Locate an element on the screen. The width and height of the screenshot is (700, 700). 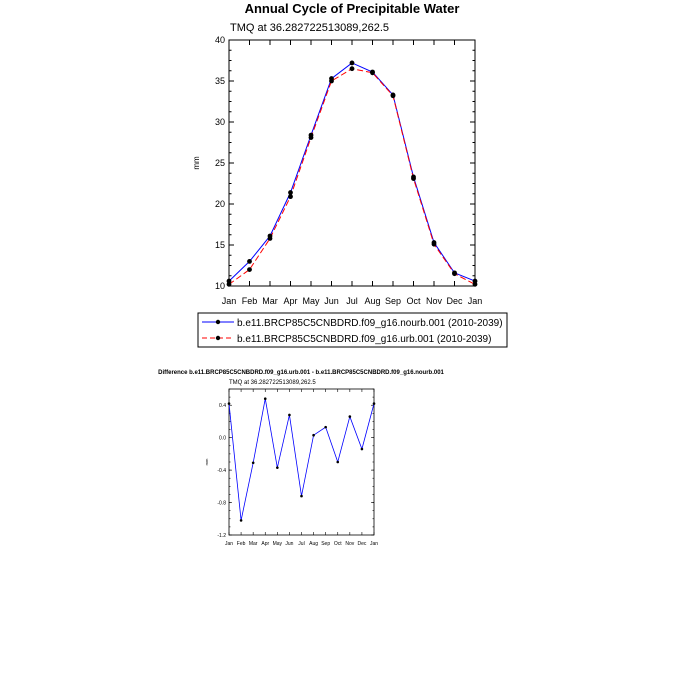
legend-marker-nourb is located at coordinates (218, 322).